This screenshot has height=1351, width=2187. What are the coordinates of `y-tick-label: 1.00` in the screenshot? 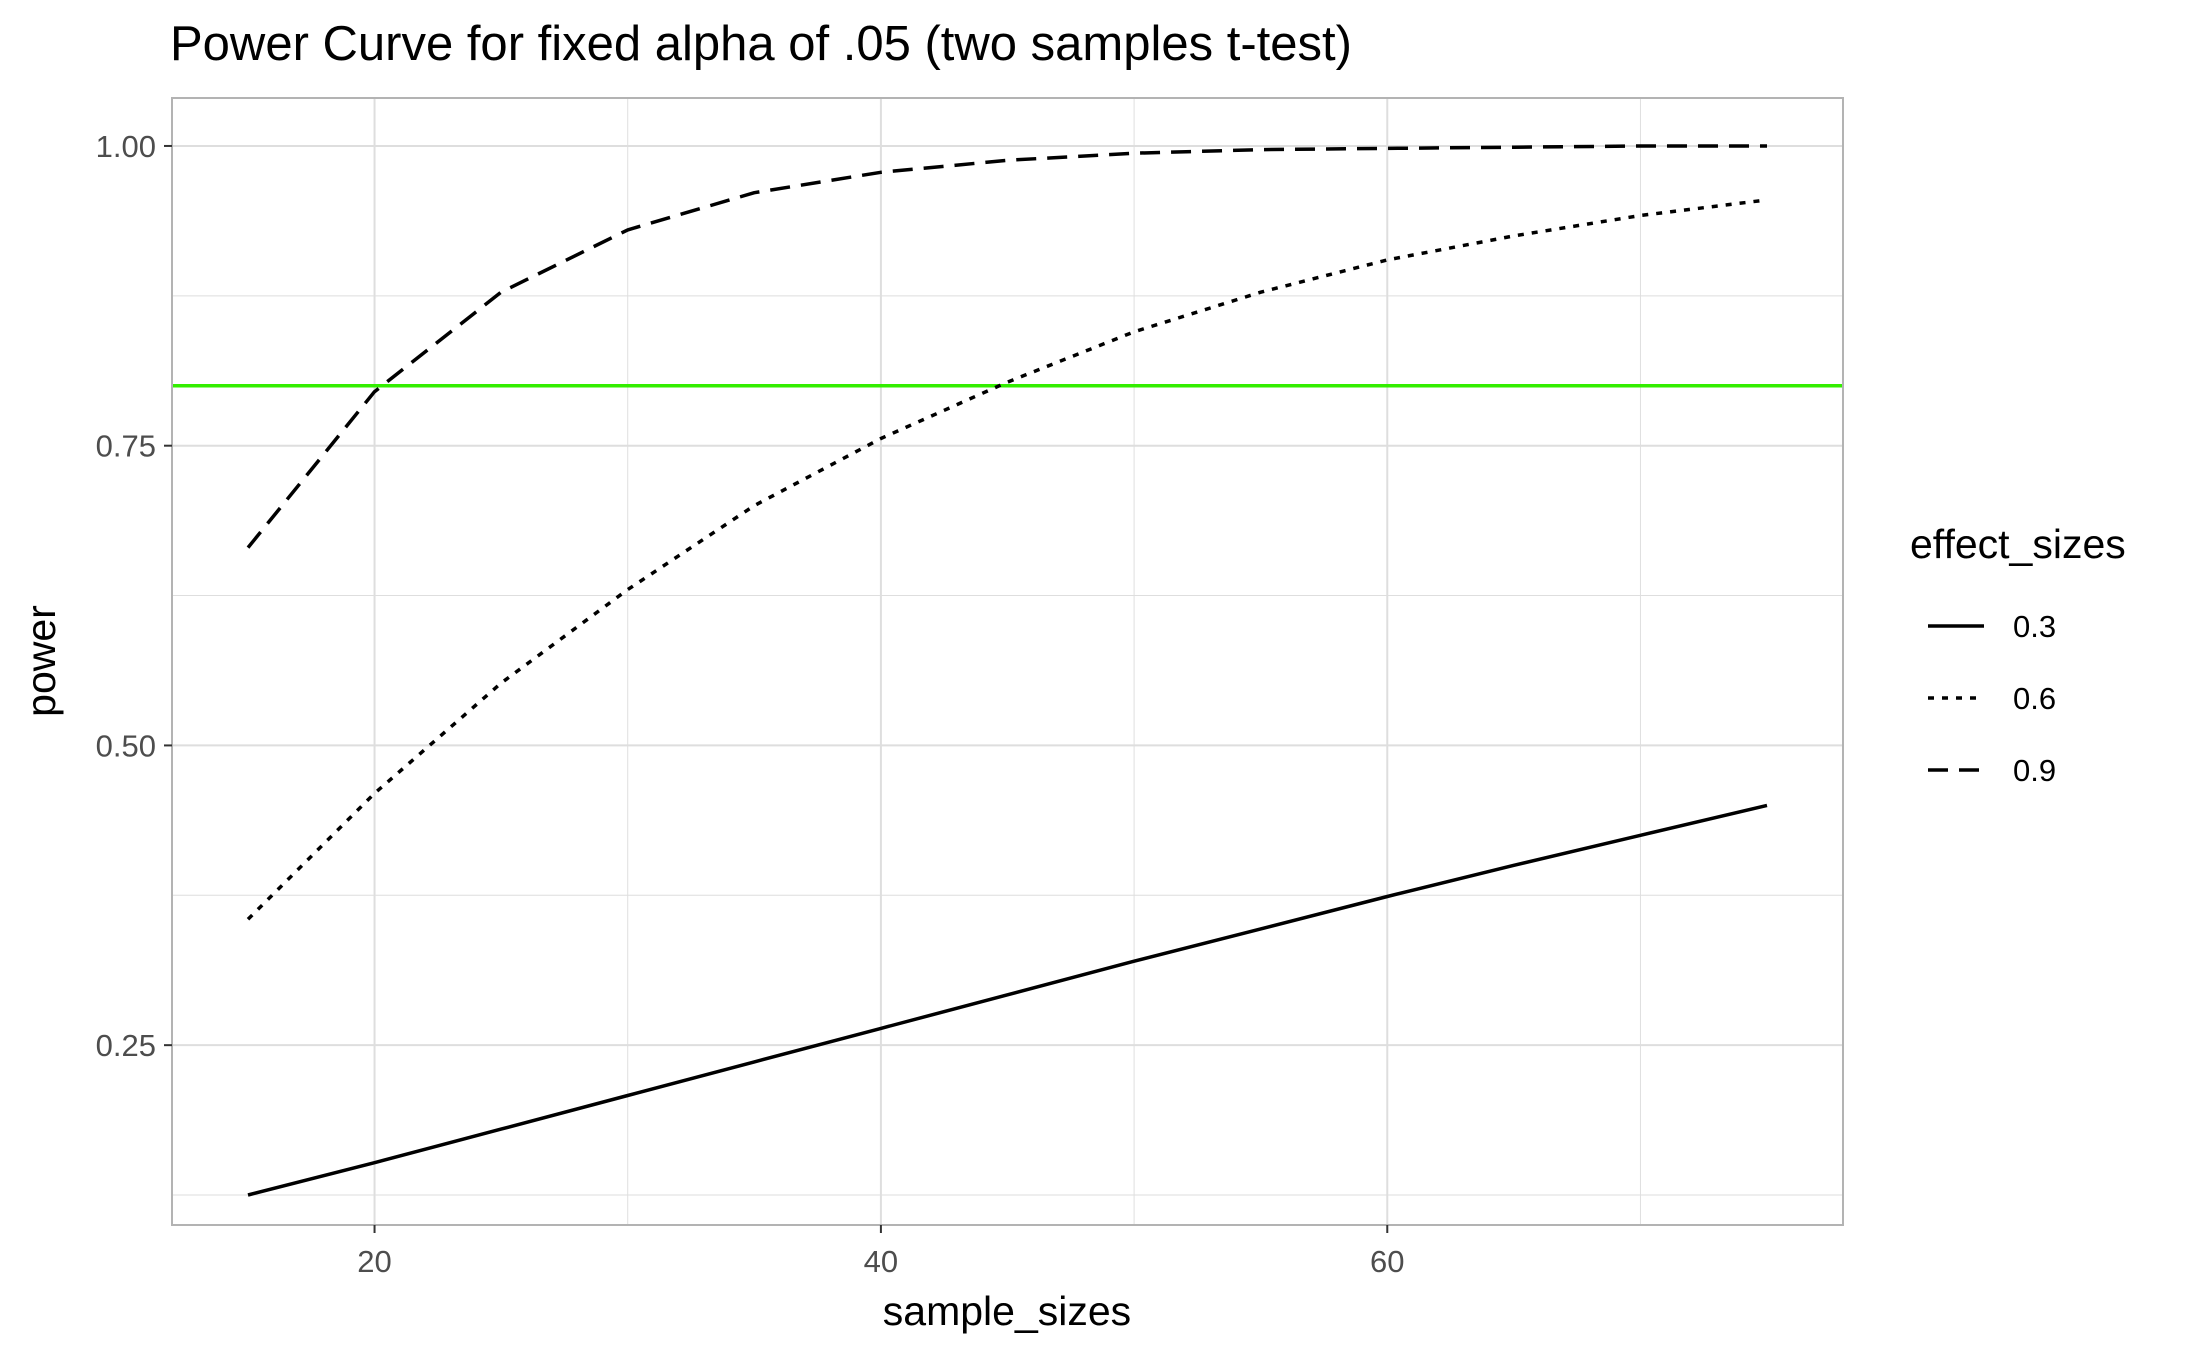 It's located at (126, 146).